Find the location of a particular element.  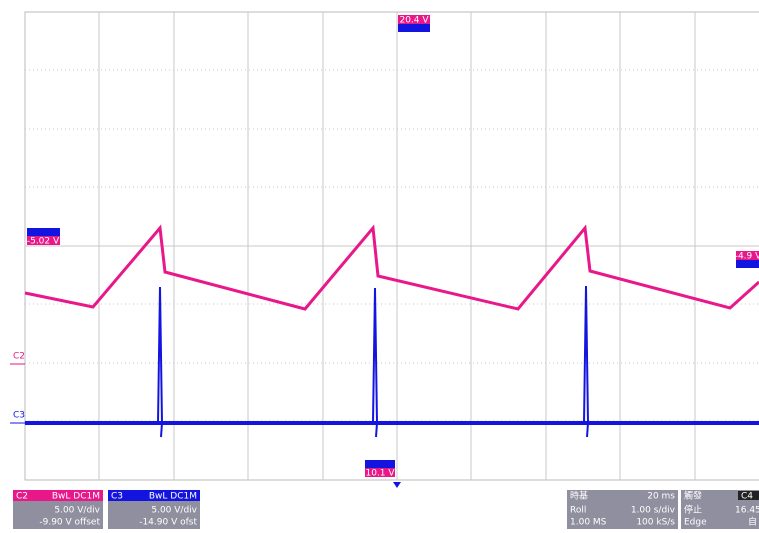

panel-type: Edge is located at coordinates (695, 523).